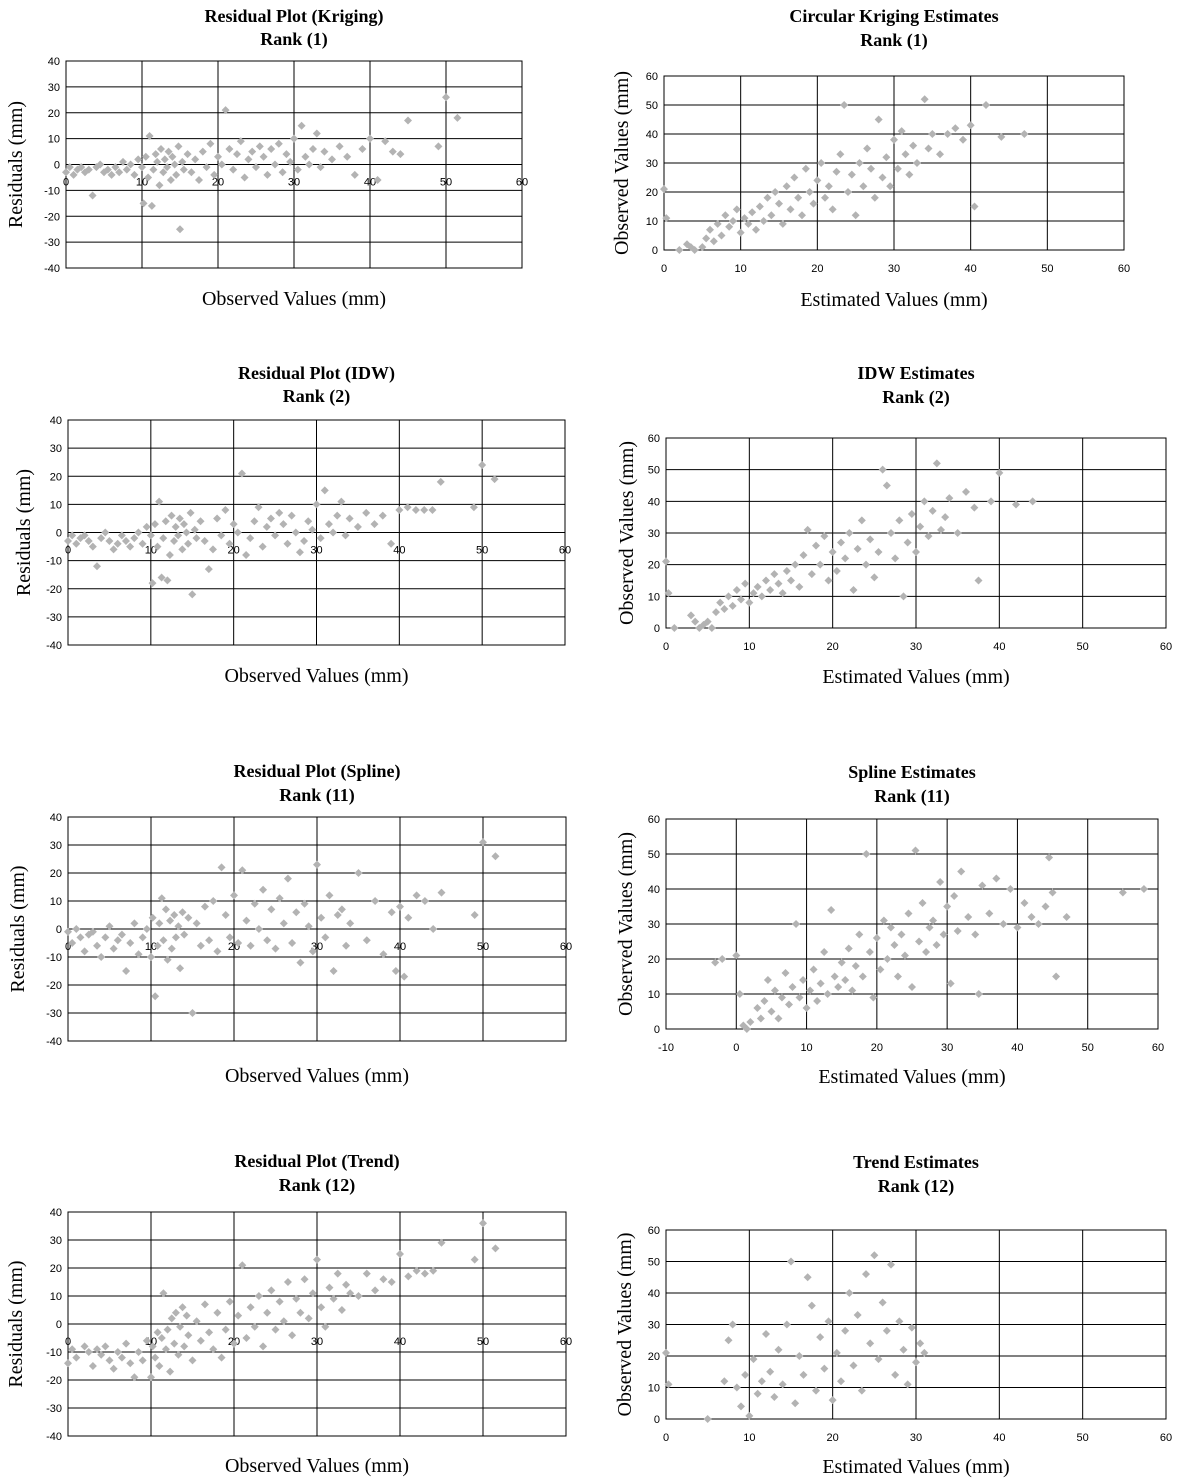  What do you see at coordinates (912, 772) in the screenshot?
I see `chart-title: Spline Estimates` at bounding box center [912, 772].